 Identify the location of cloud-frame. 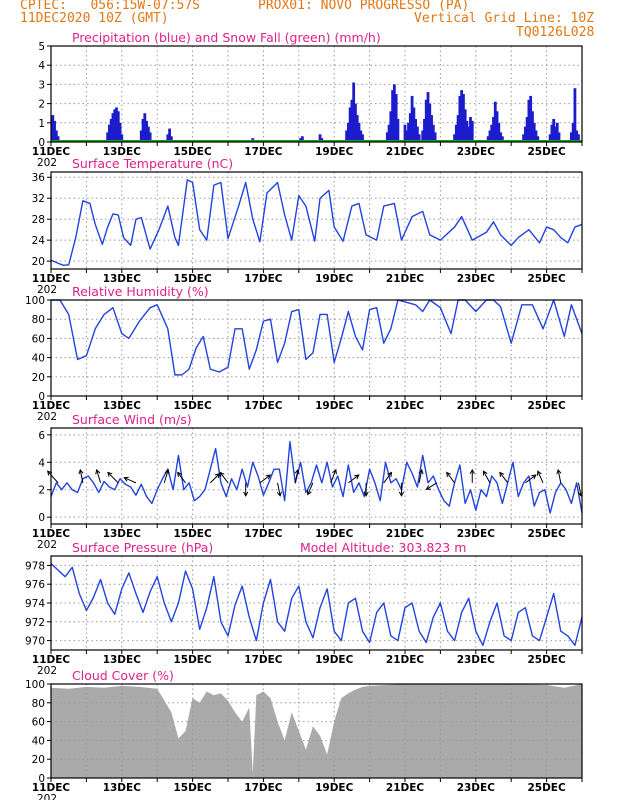
(316, 731).